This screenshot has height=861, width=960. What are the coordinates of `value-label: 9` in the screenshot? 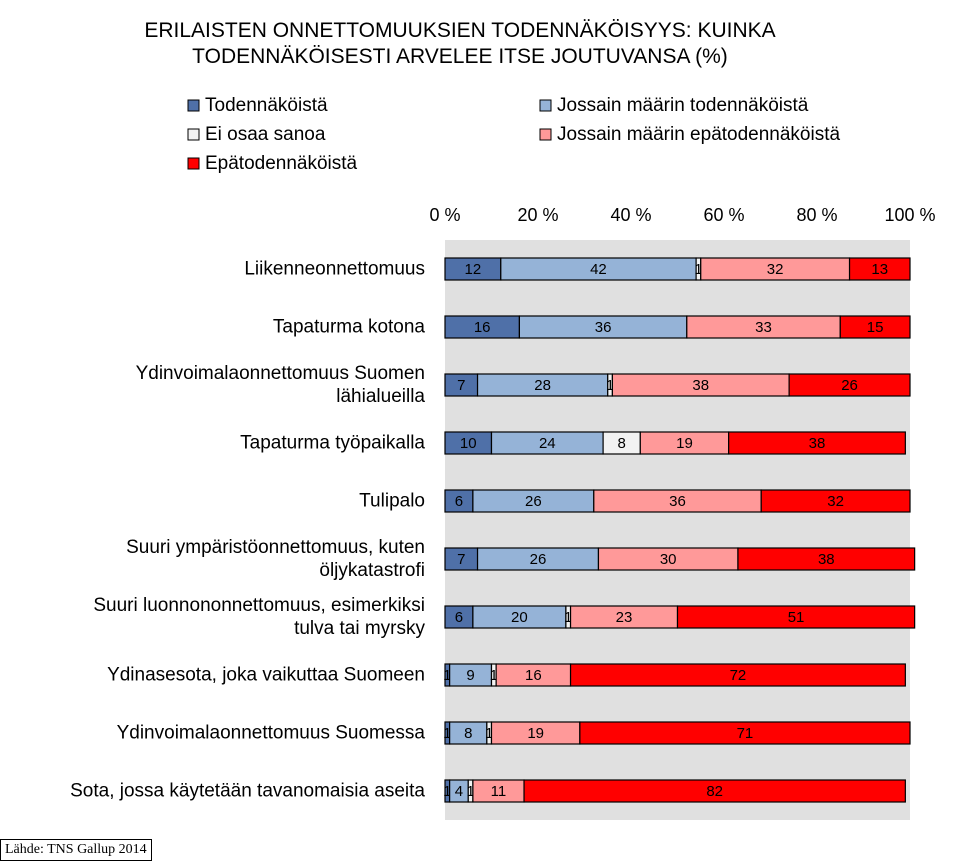 It's located at (470, 675).